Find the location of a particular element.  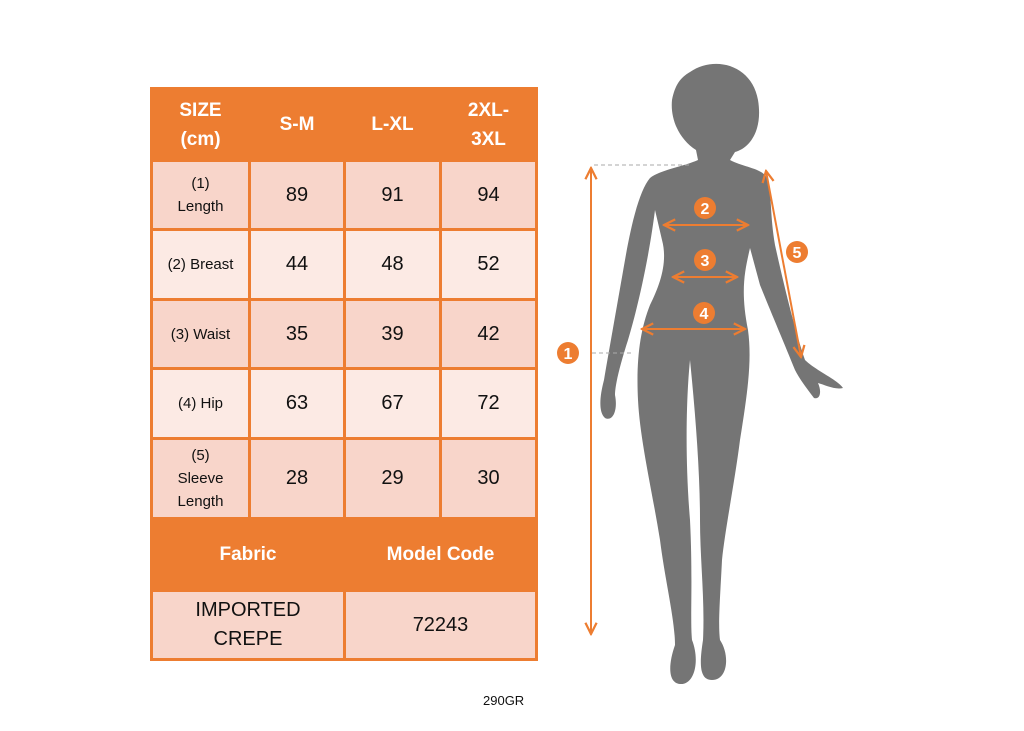

cell: 28 is located at coordinates (297, 478).